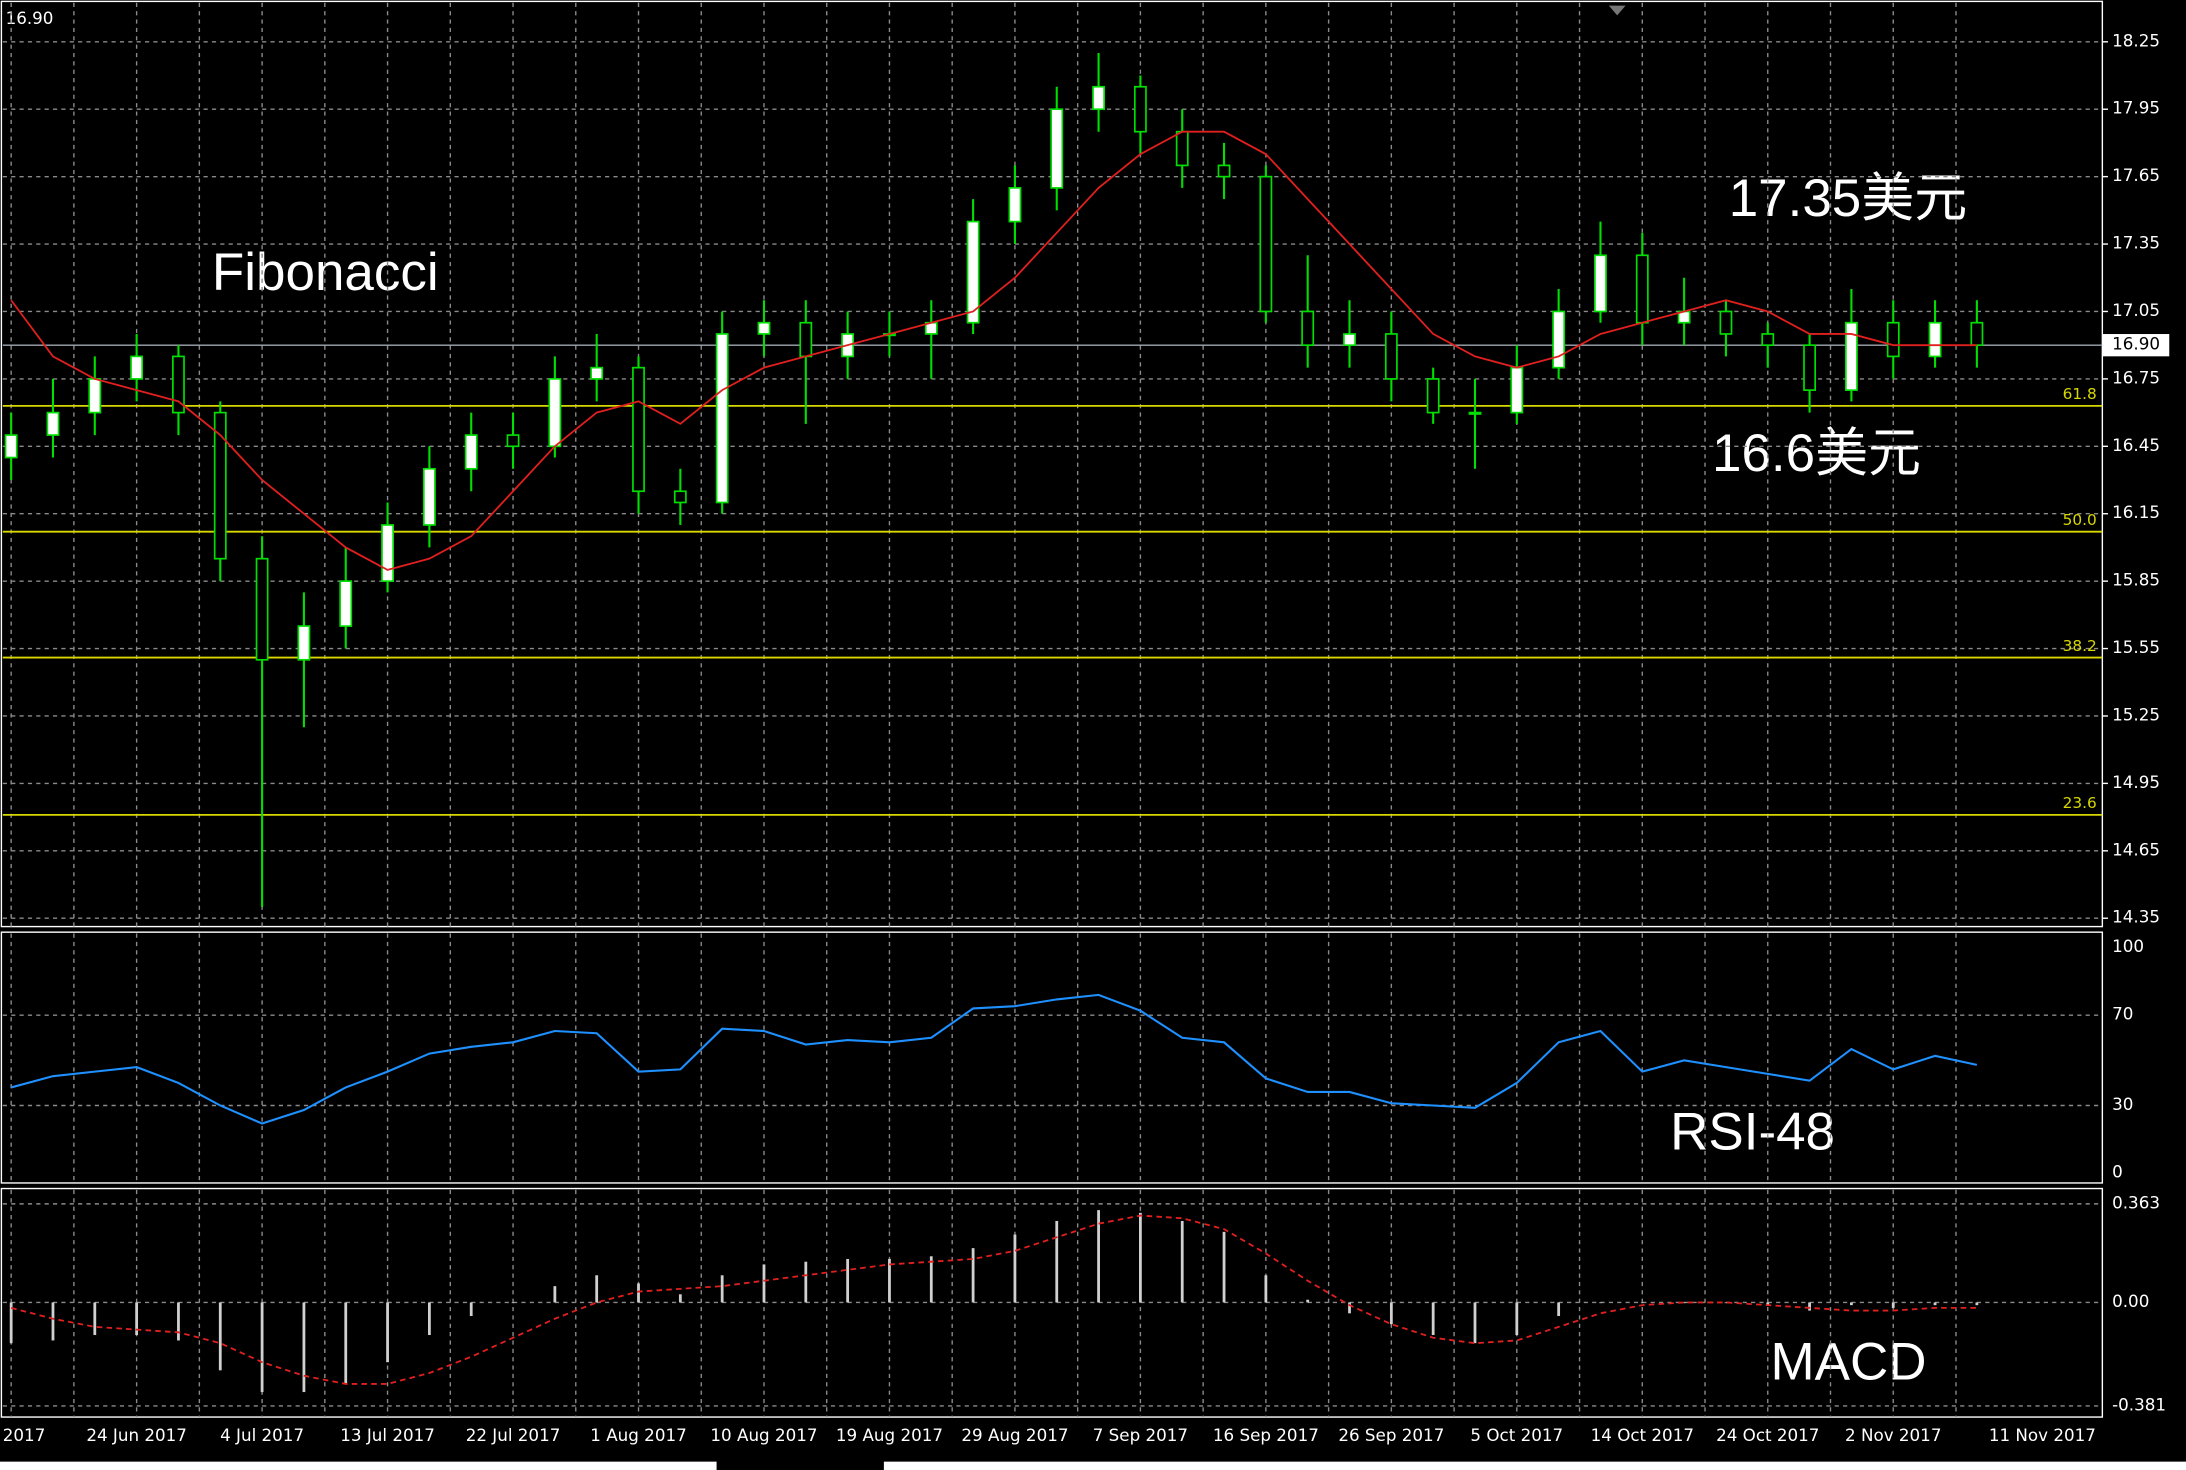  Describe the element at coordinates (1617, 10) in the screenshot. I see `scroll-marker` at that location.